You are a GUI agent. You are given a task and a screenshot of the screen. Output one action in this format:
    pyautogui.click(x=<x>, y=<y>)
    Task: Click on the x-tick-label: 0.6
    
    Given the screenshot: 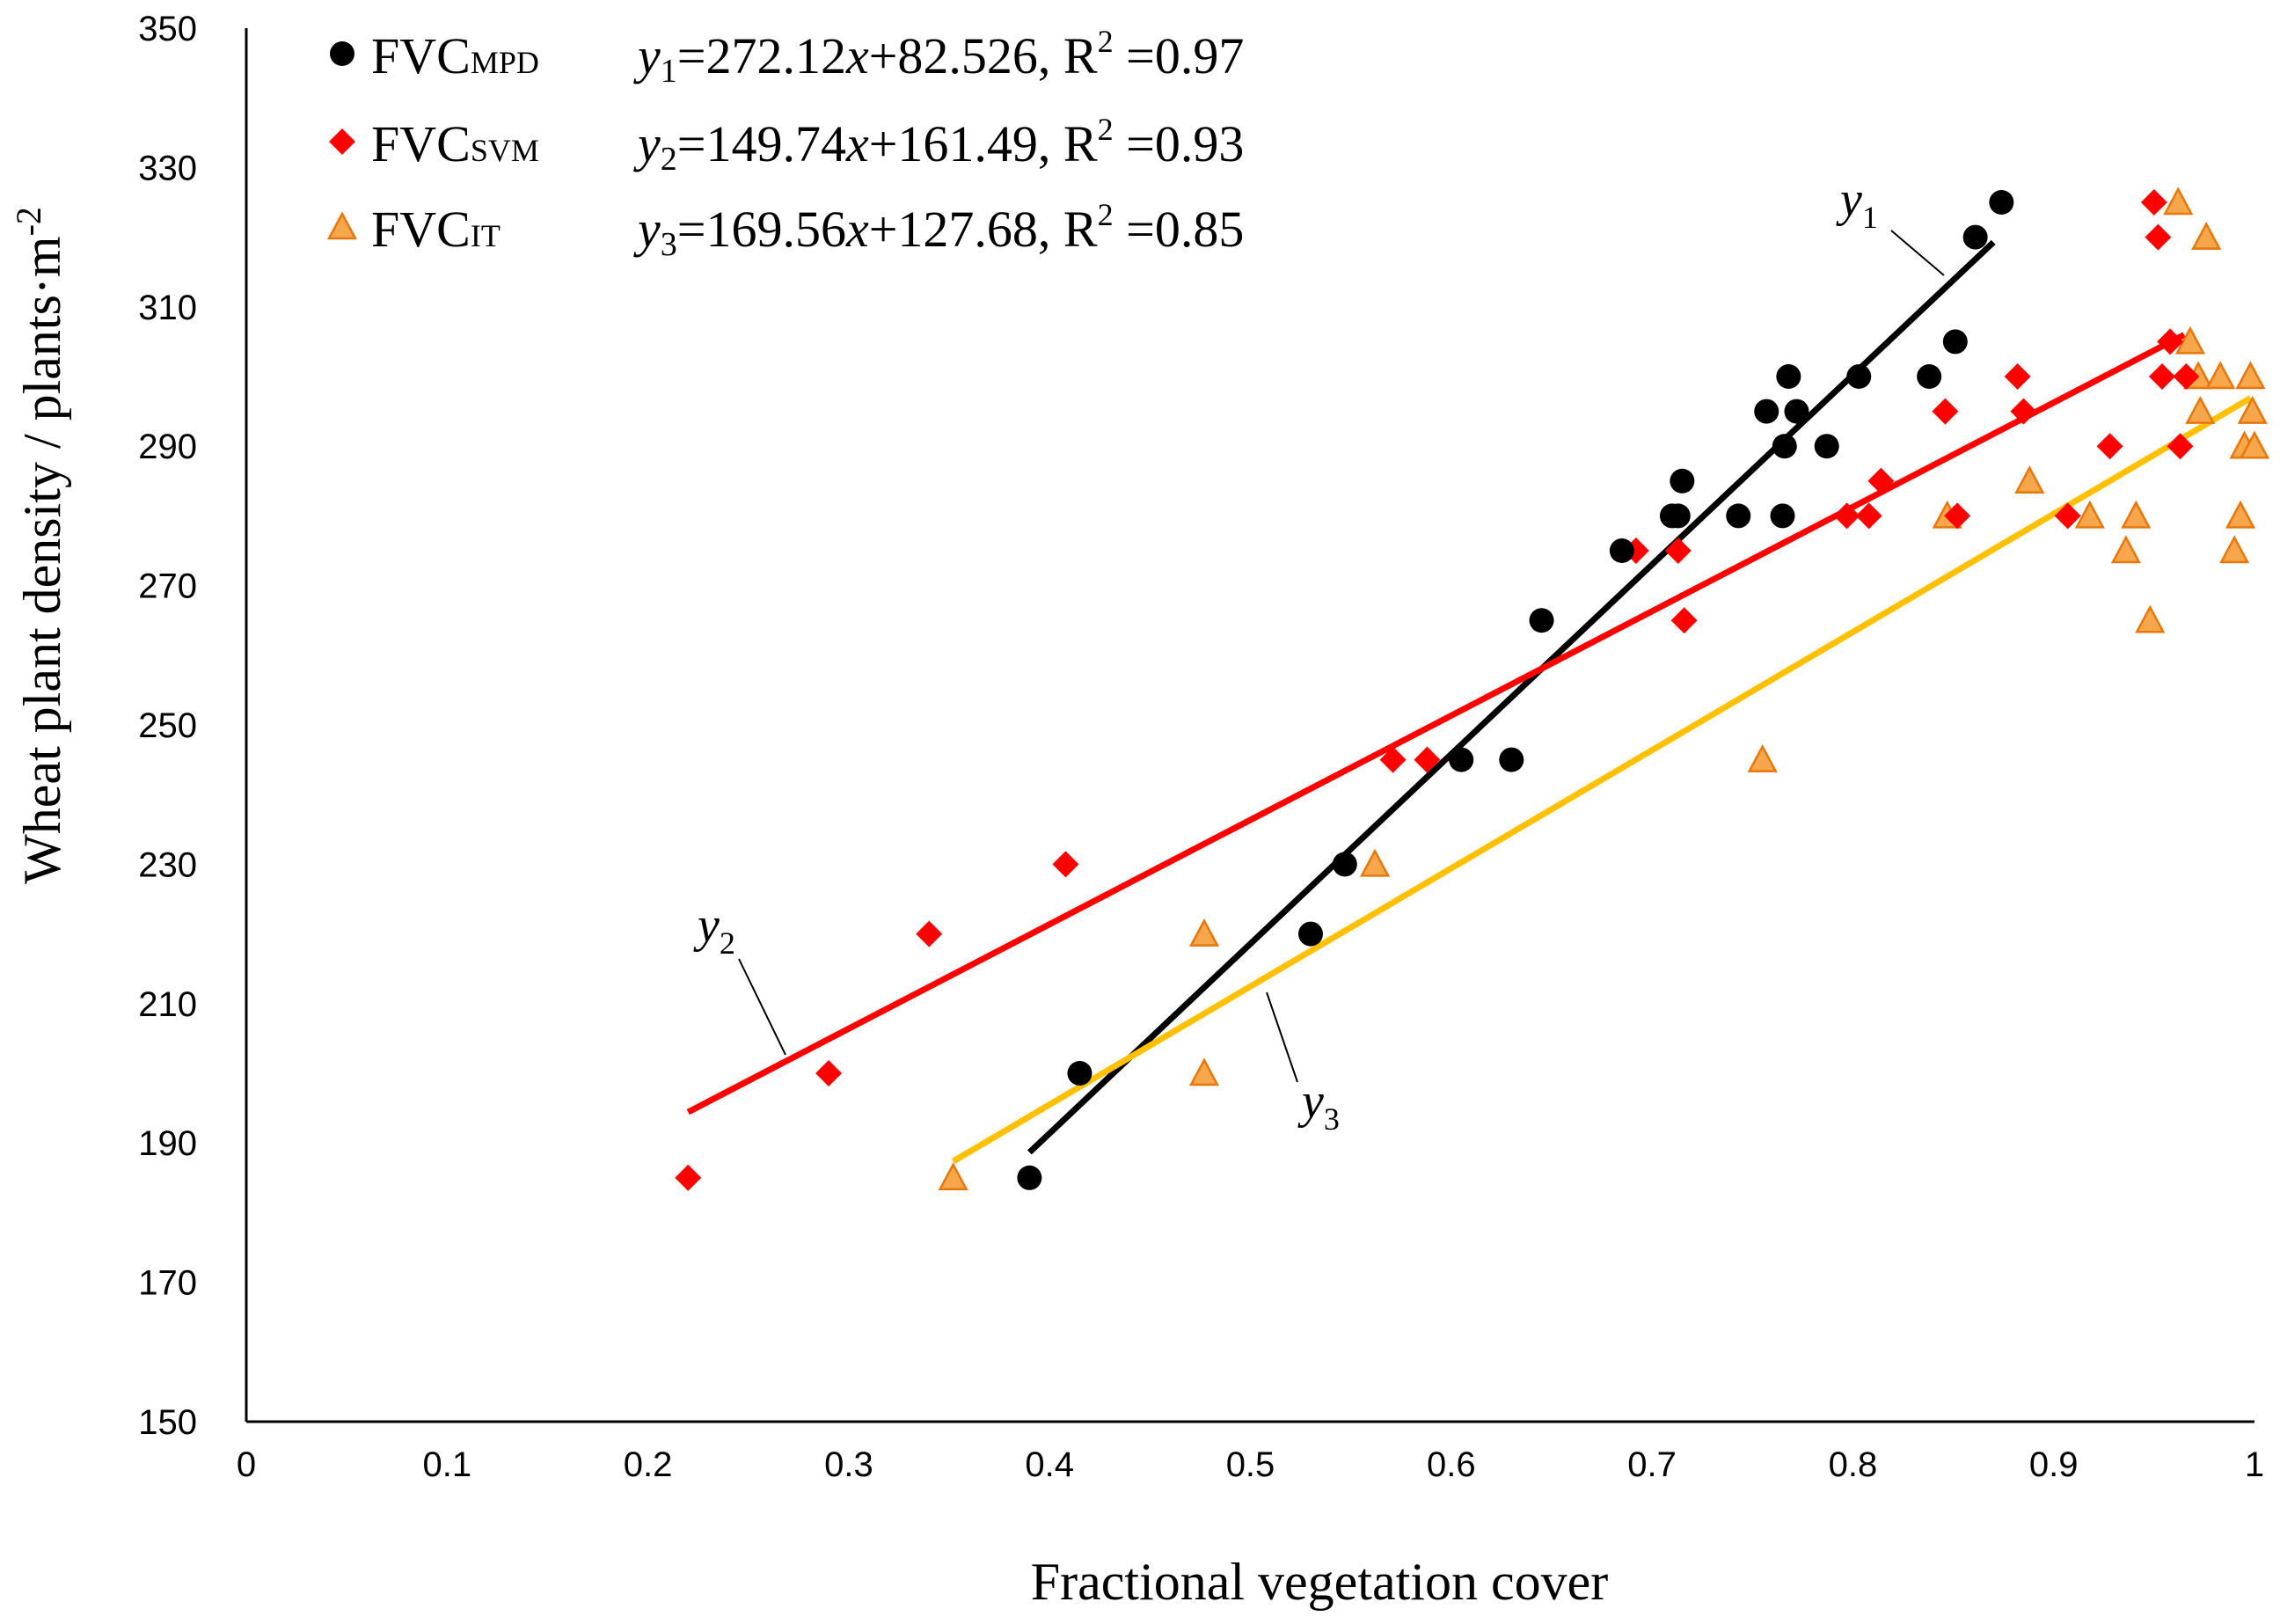 What is the action you would take?
    pyautogui.click(x=1451, y=1464)
    